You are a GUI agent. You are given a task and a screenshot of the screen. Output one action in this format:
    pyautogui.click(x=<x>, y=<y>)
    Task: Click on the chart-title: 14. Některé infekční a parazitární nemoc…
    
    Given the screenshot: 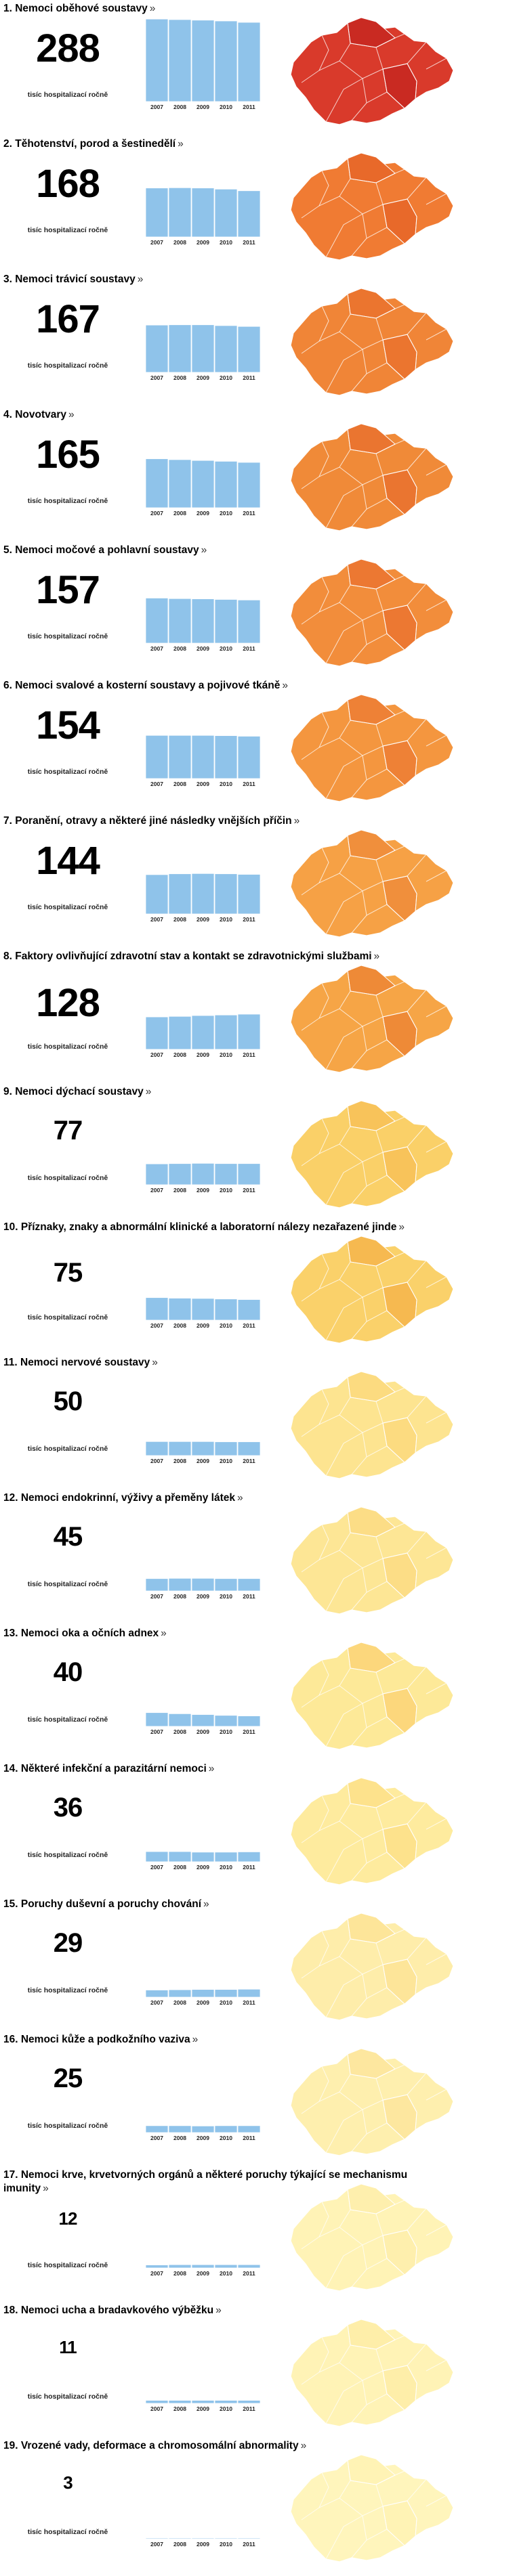 What is the action you would take?
    pyautogui.click(x=220, y=1769)
    